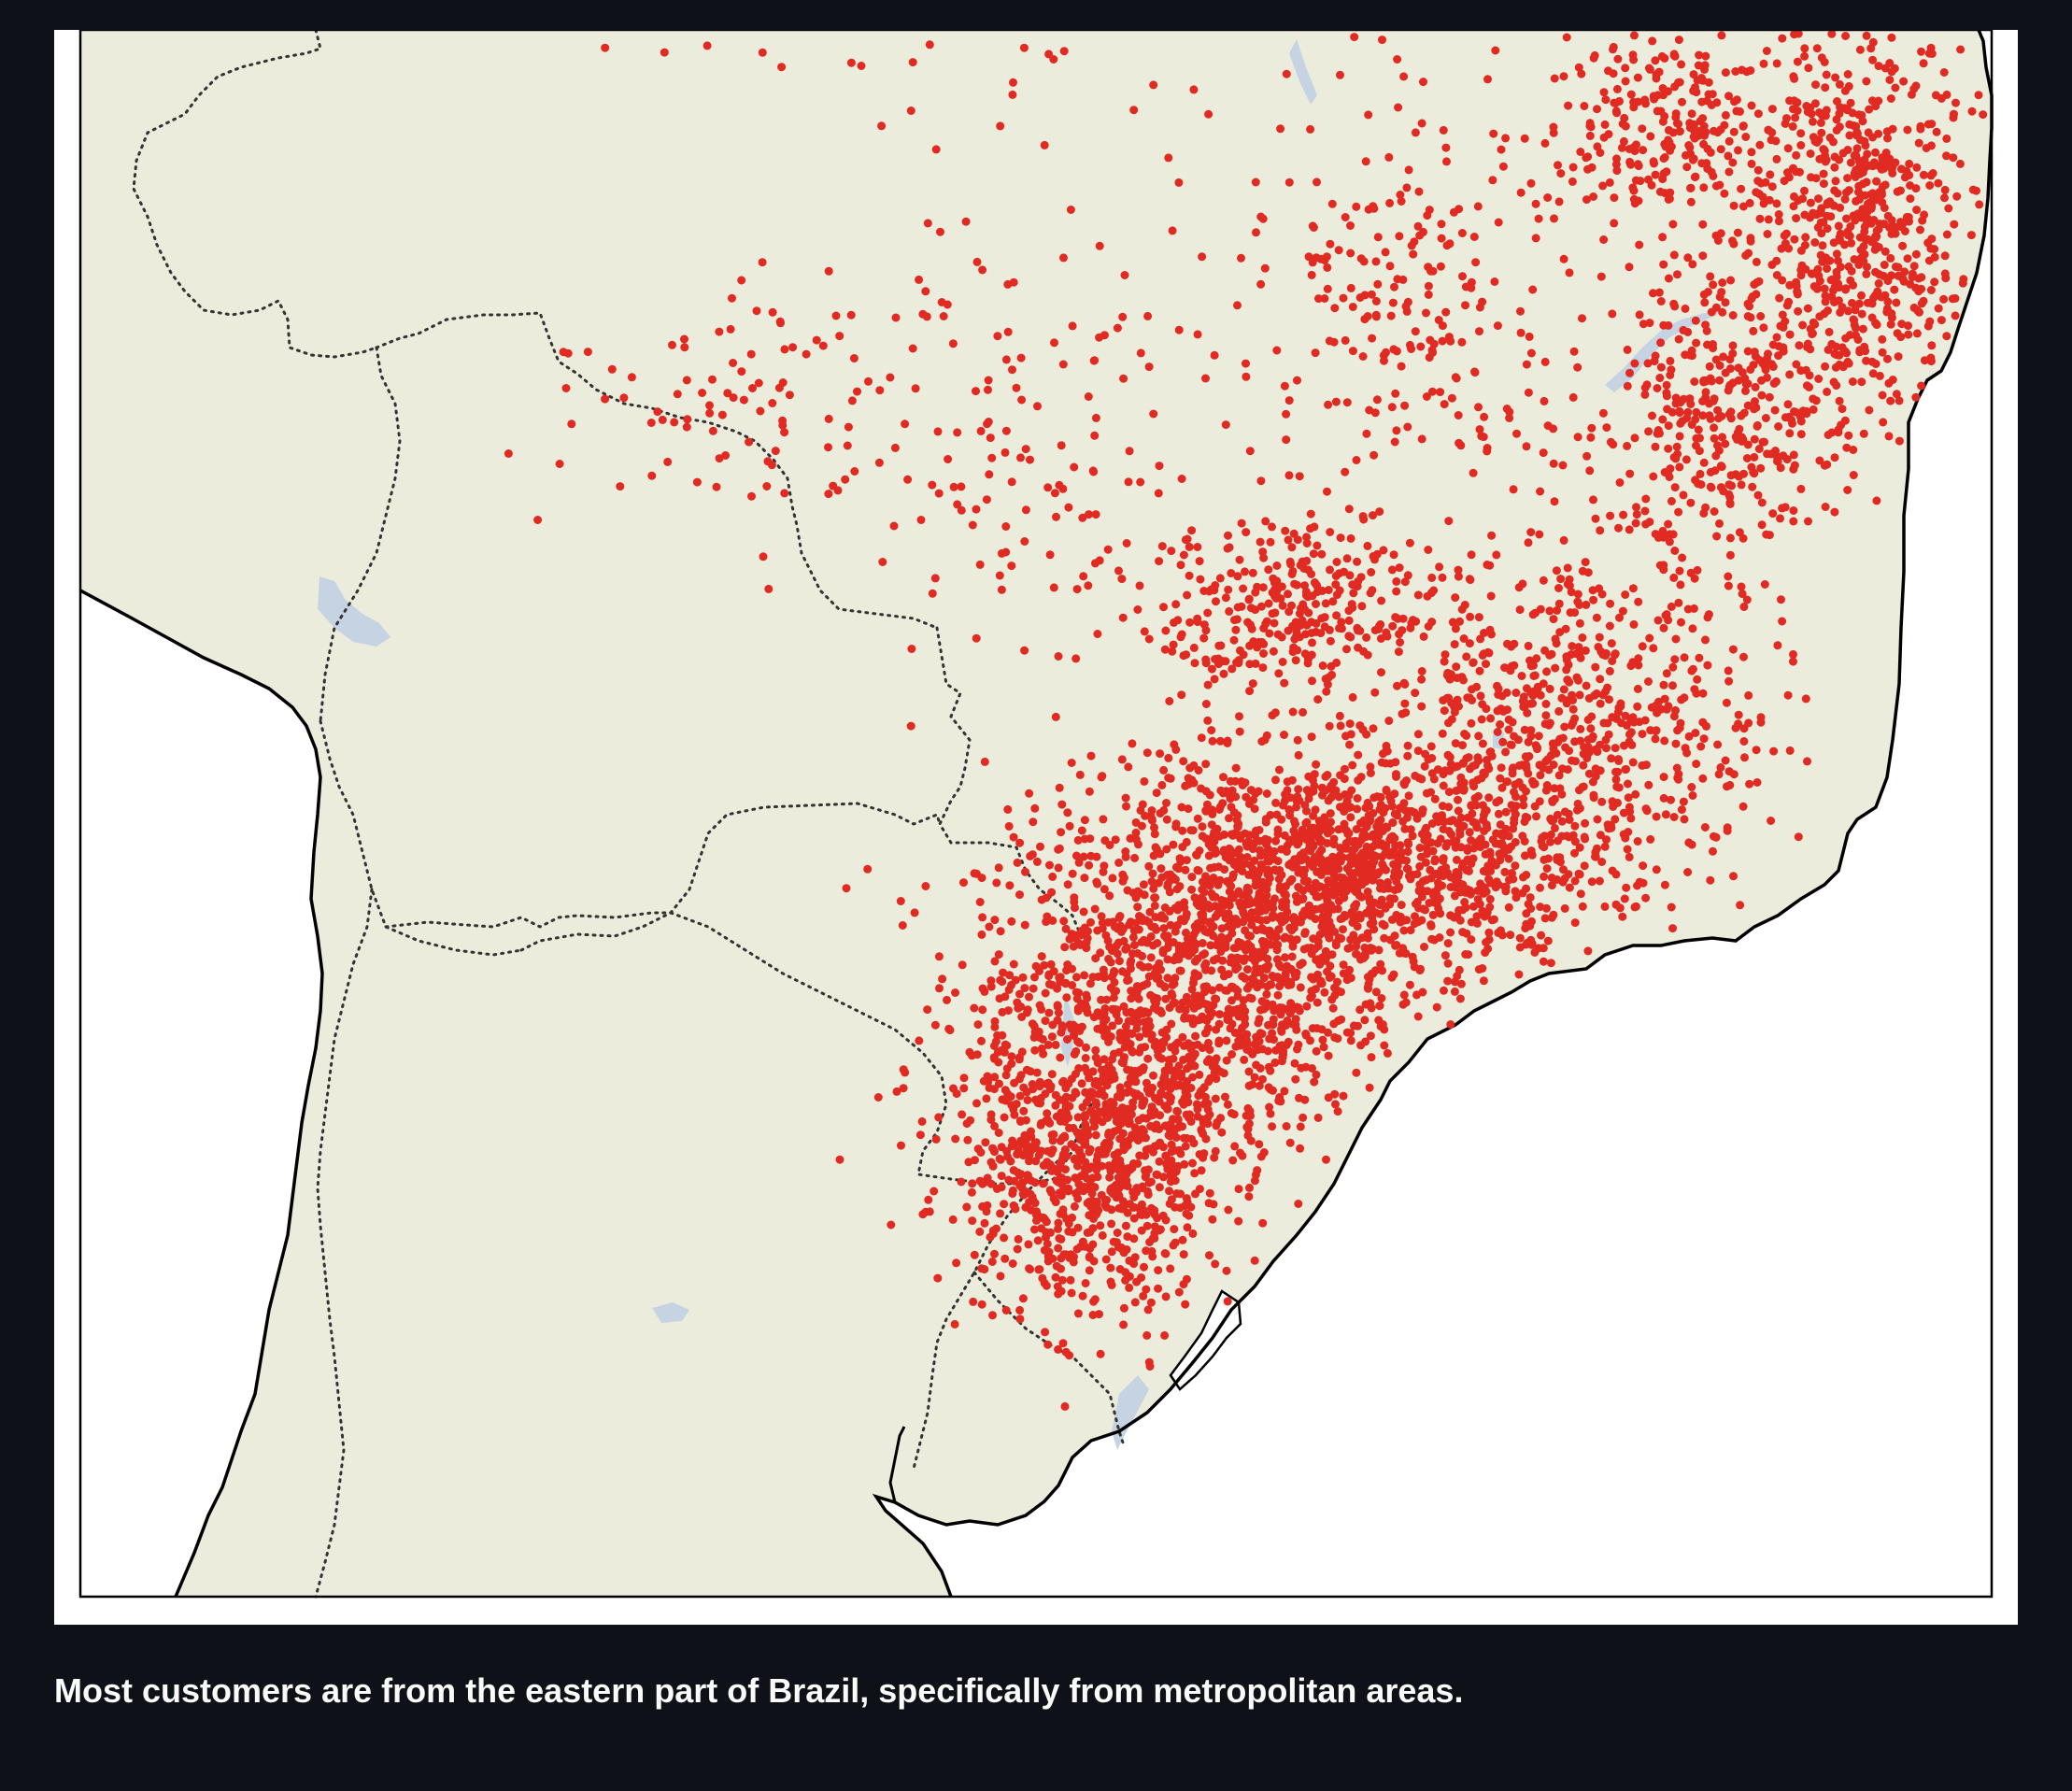 The image size is (2072, 1791). I want to click on lagoa-dos-patos, so click(1205, 1340).